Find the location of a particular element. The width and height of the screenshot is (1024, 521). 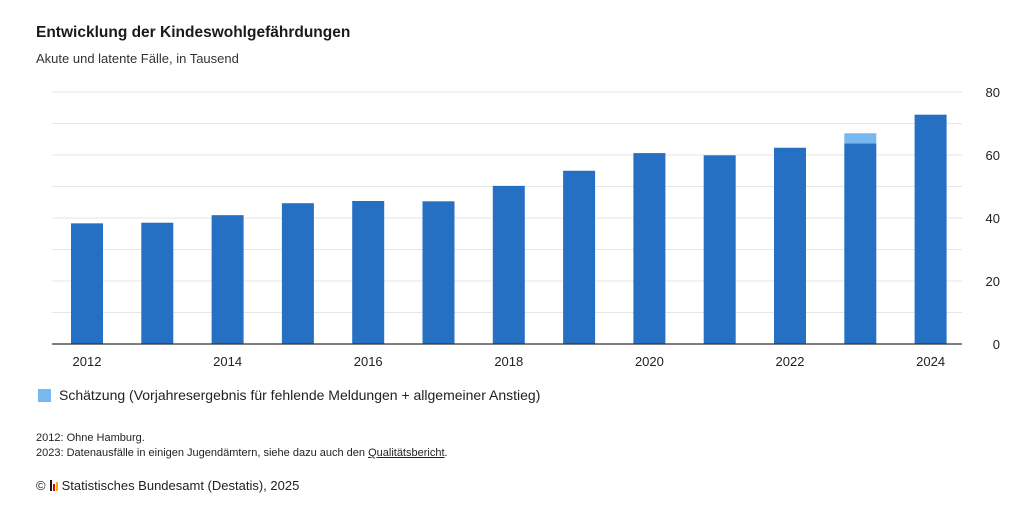

source-text: Statistisches Bundesamt (Destatis), 2025 is located at coordinates (180, 485).